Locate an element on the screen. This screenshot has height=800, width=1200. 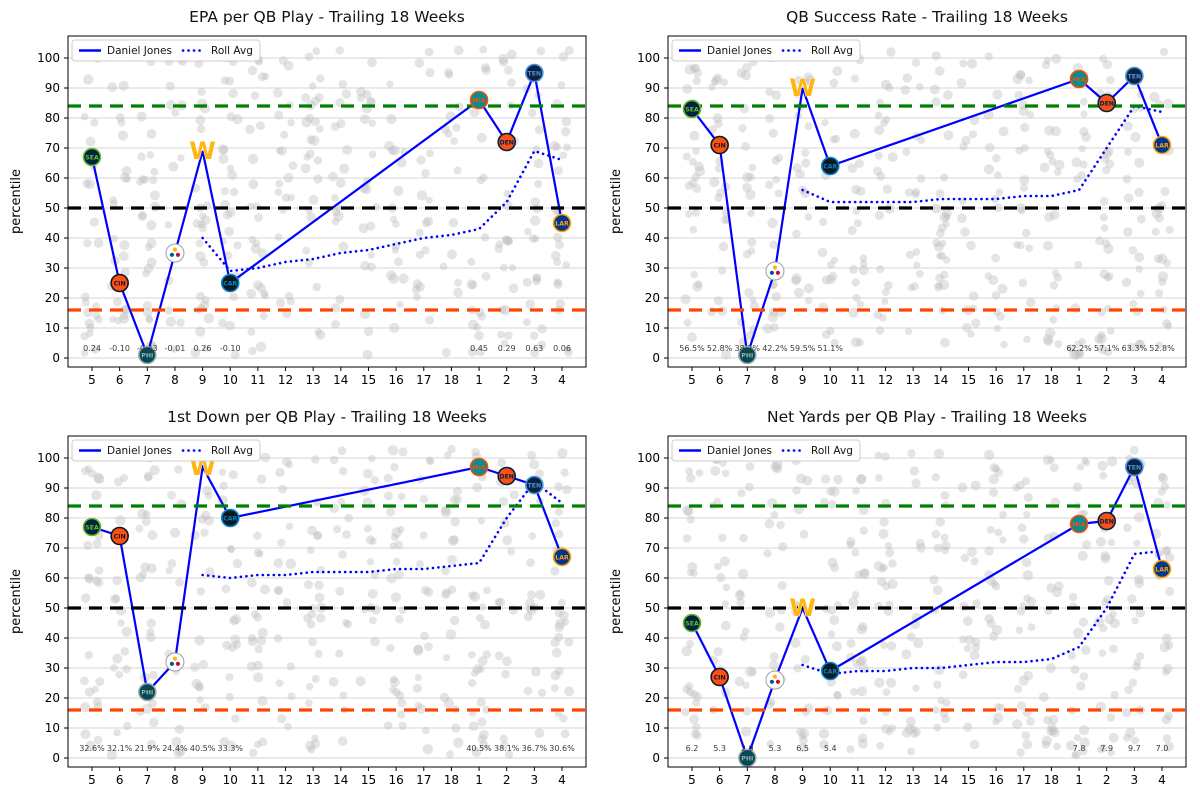
chart-title: EPA per QB Play - Trailing 18 Weeks is located at coordinates (327, 17).